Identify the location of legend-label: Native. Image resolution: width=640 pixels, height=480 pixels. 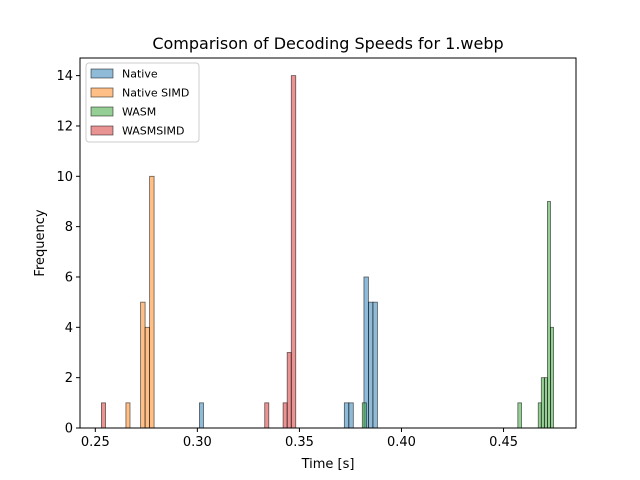
(140, 74).